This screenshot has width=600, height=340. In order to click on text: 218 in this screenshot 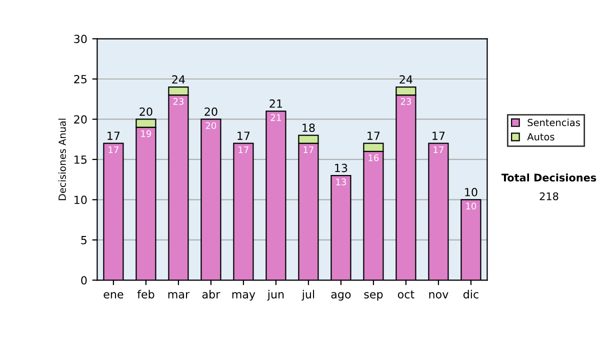, I will do `click(549, 196)`.